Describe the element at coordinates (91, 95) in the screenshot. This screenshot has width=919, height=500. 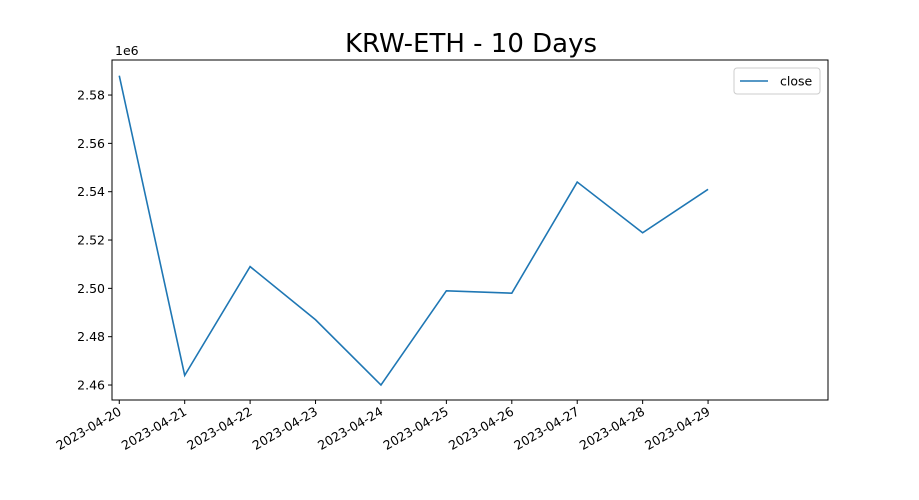
I see `y-tick-label: 2.58` at that location.